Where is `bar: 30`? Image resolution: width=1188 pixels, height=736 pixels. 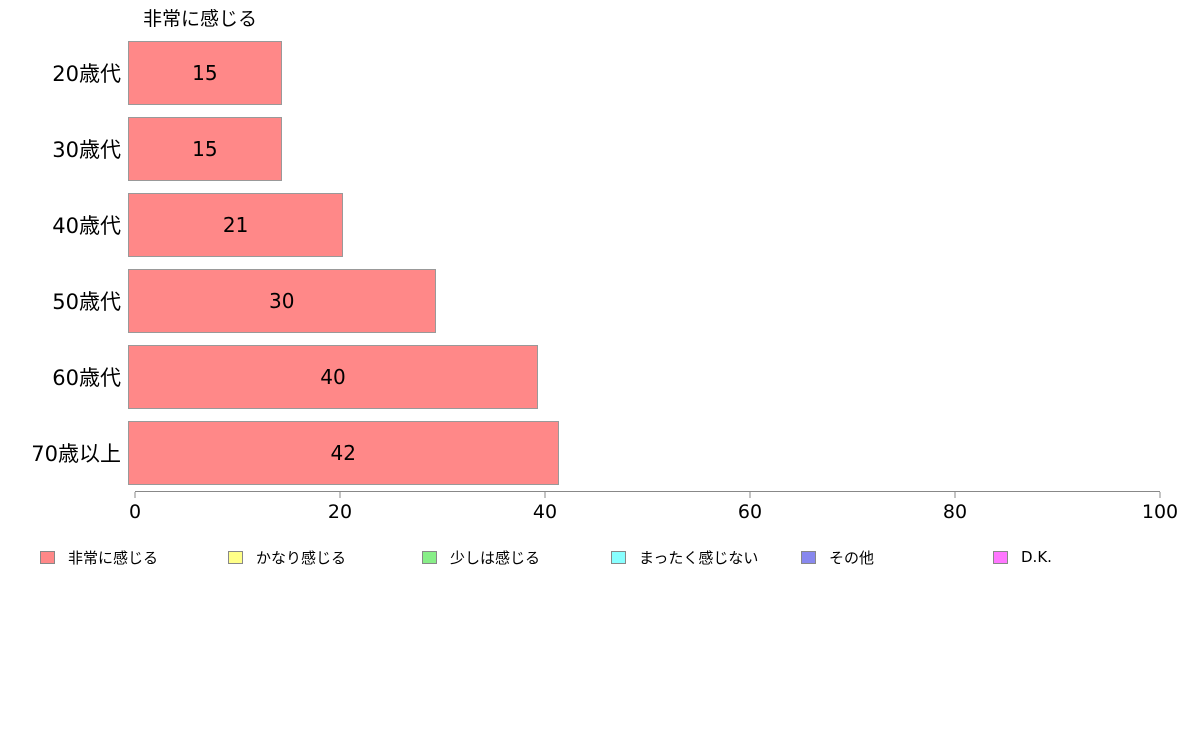 bar: 30 is located at coordinates (282, 301).